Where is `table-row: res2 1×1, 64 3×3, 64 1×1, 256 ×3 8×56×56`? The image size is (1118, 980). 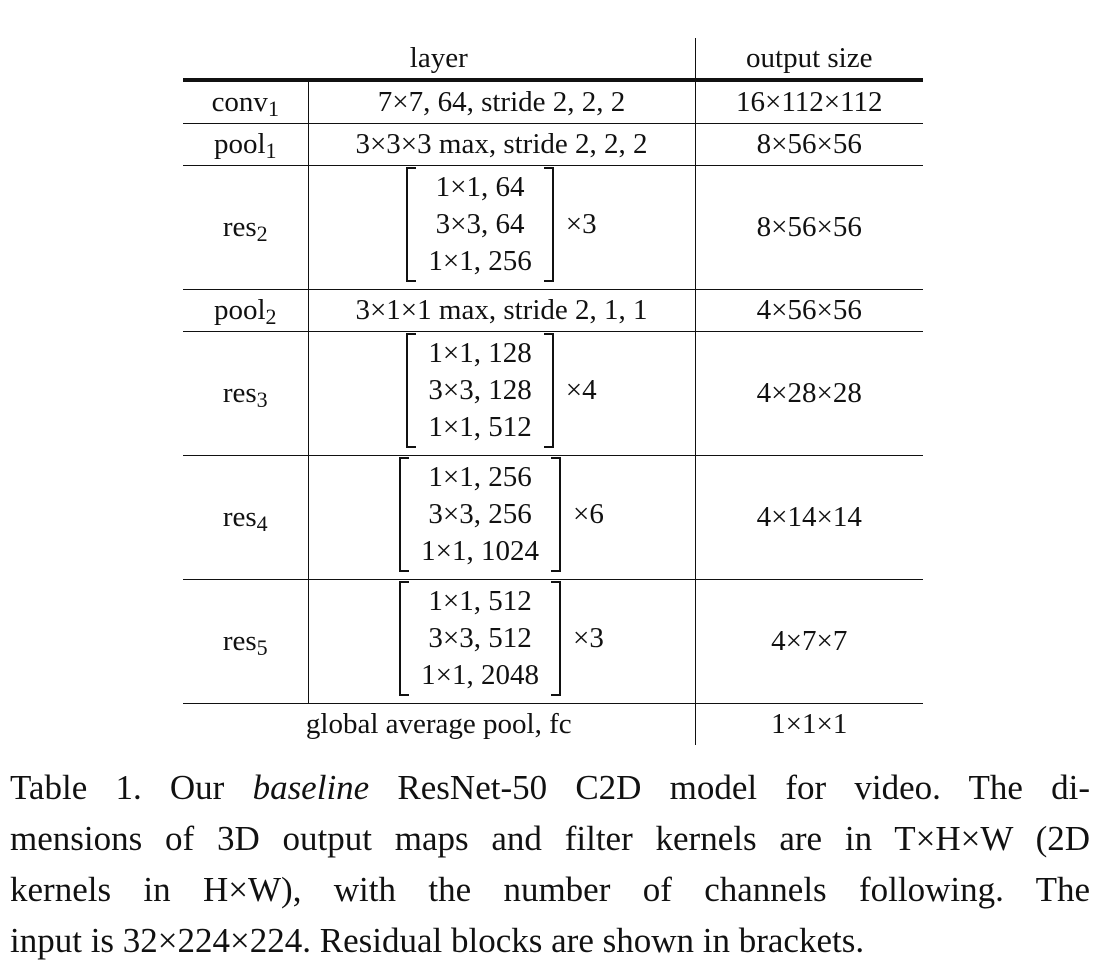 table-row: res2 1×1, 64 3×3, 64 1×1, 256 ×3 8×56×56 is located at coordinates (553, 227).